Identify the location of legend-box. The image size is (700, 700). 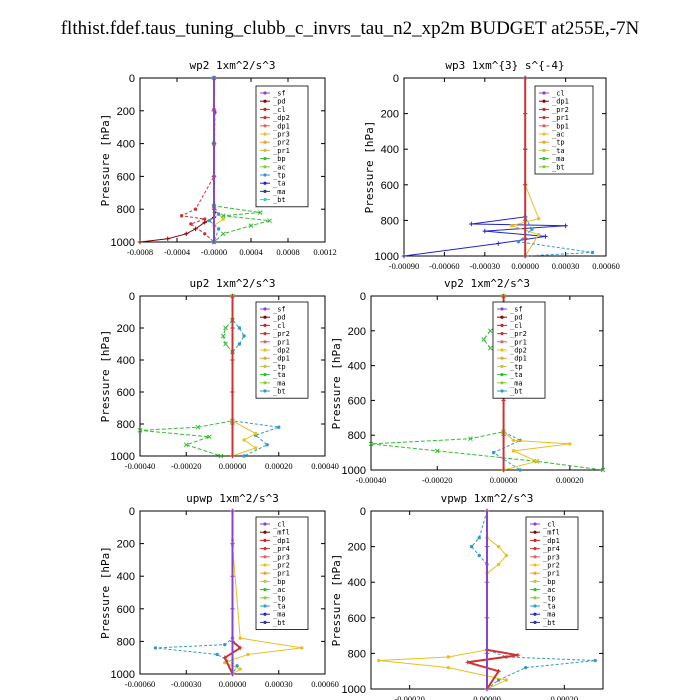
(282, 146).